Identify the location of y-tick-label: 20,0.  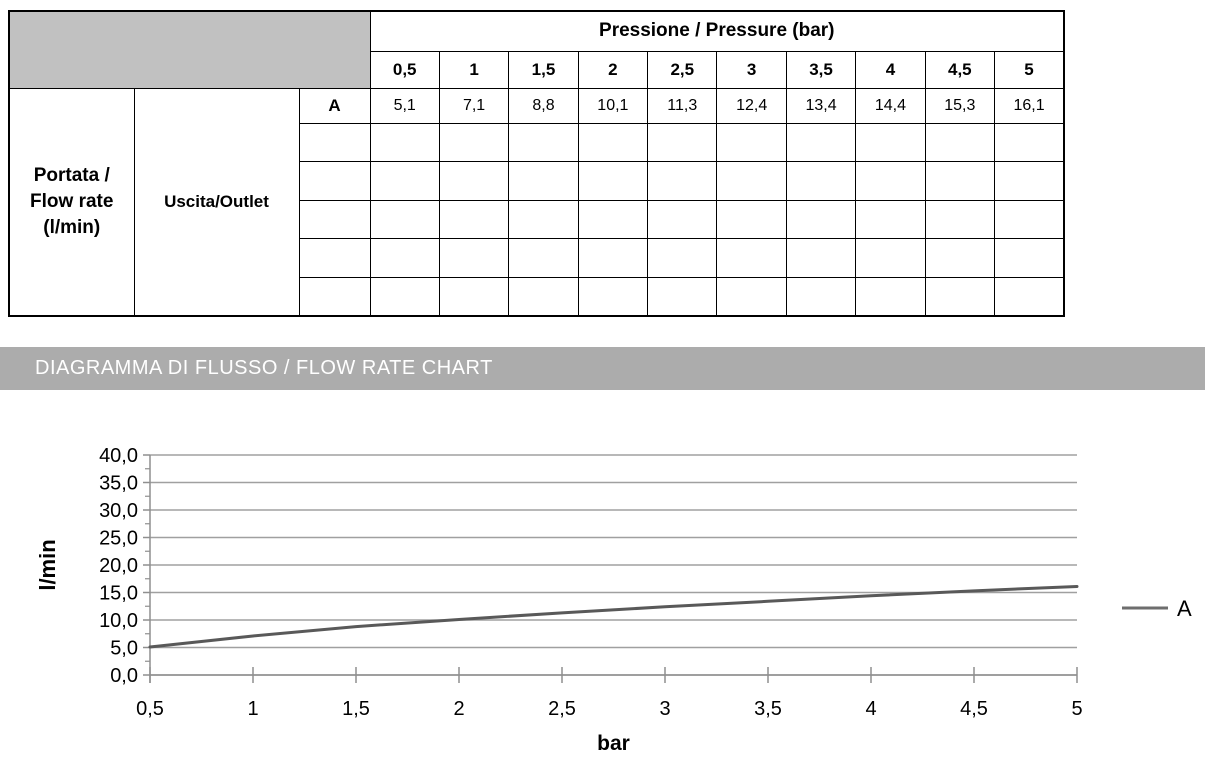
(118, 566).